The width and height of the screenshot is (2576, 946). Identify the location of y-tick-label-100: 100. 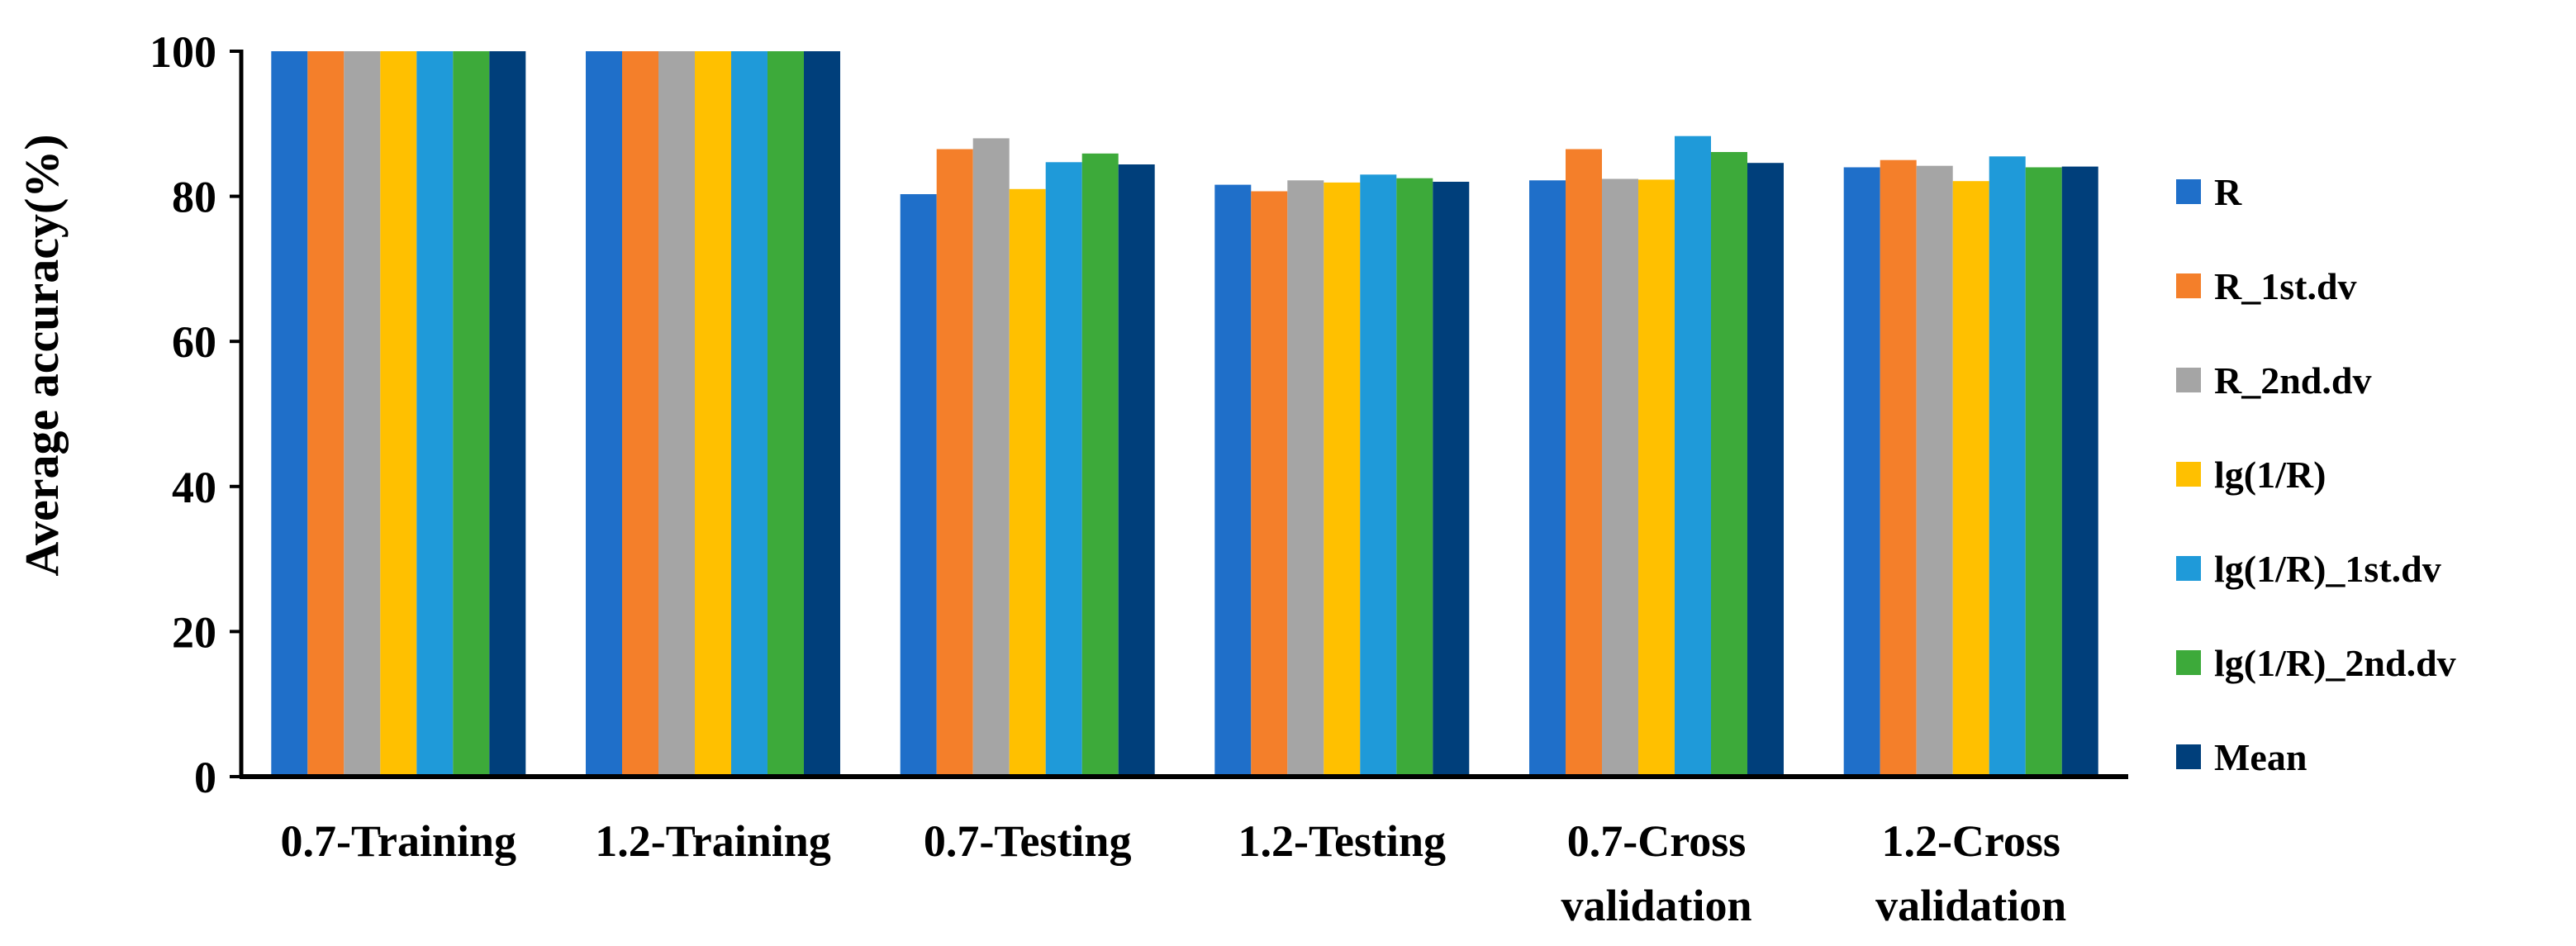
(183, 52).